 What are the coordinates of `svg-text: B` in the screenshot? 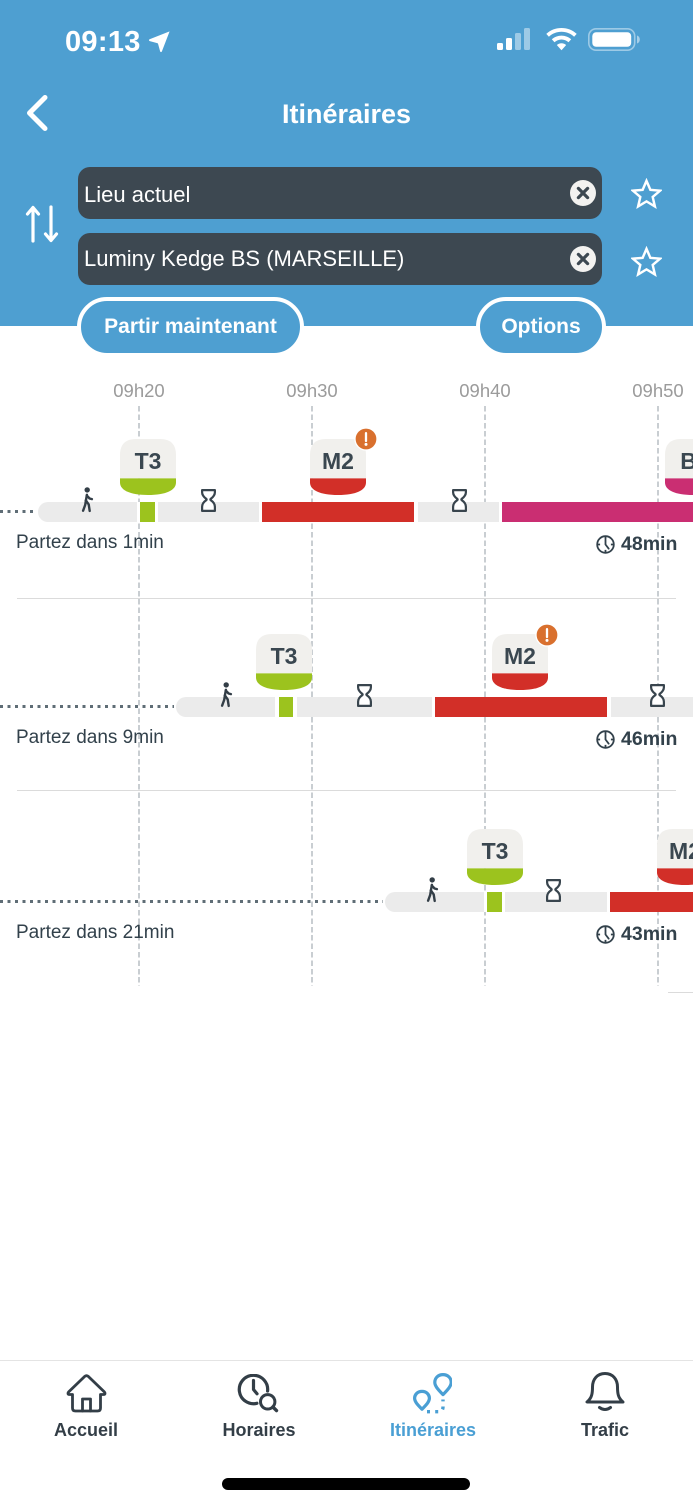 It's located at (686, 461).